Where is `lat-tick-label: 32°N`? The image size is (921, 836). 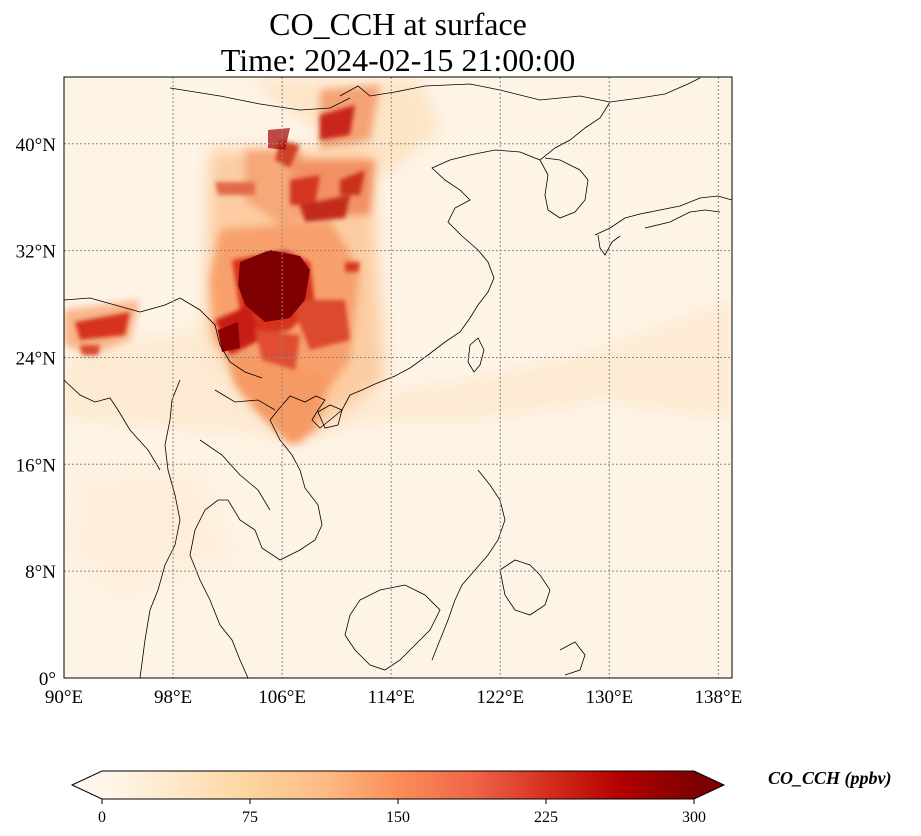 lat-tick-label: 32°N is located at coordinates (36, 252).